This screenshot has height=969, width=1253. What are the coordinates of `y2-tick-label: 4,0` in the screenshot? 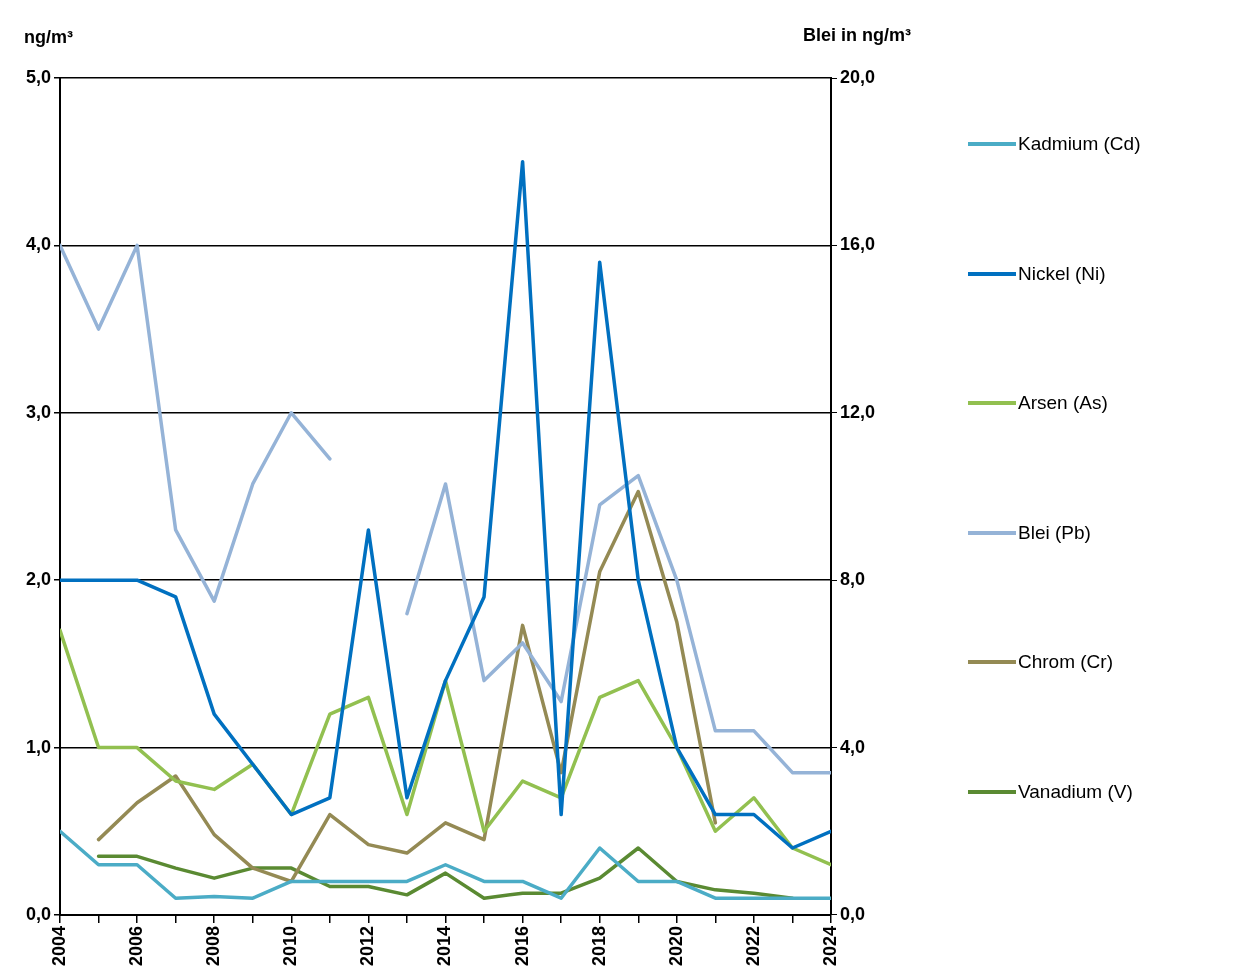 It's located at (853, 746).